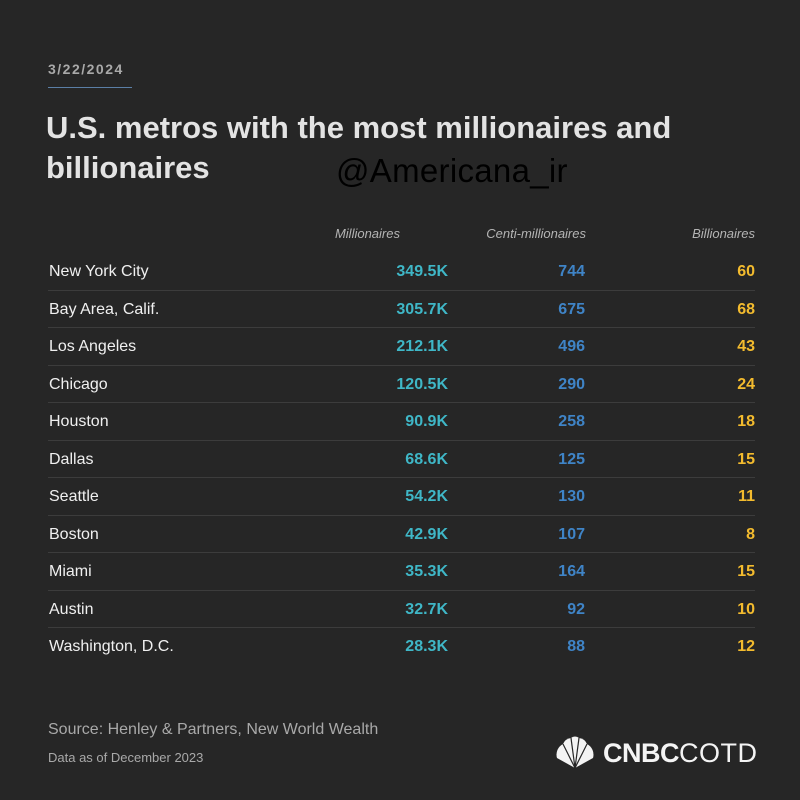  Describe the element at coordinates (422, 346) in the screenshot. I see `millionaires-value: 212.1K` at that location.